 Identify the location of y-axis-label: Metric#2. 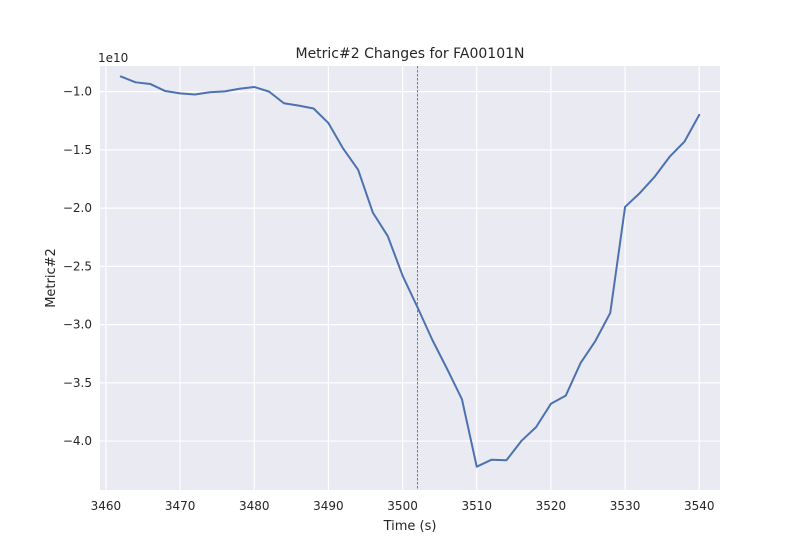
(51, 278).